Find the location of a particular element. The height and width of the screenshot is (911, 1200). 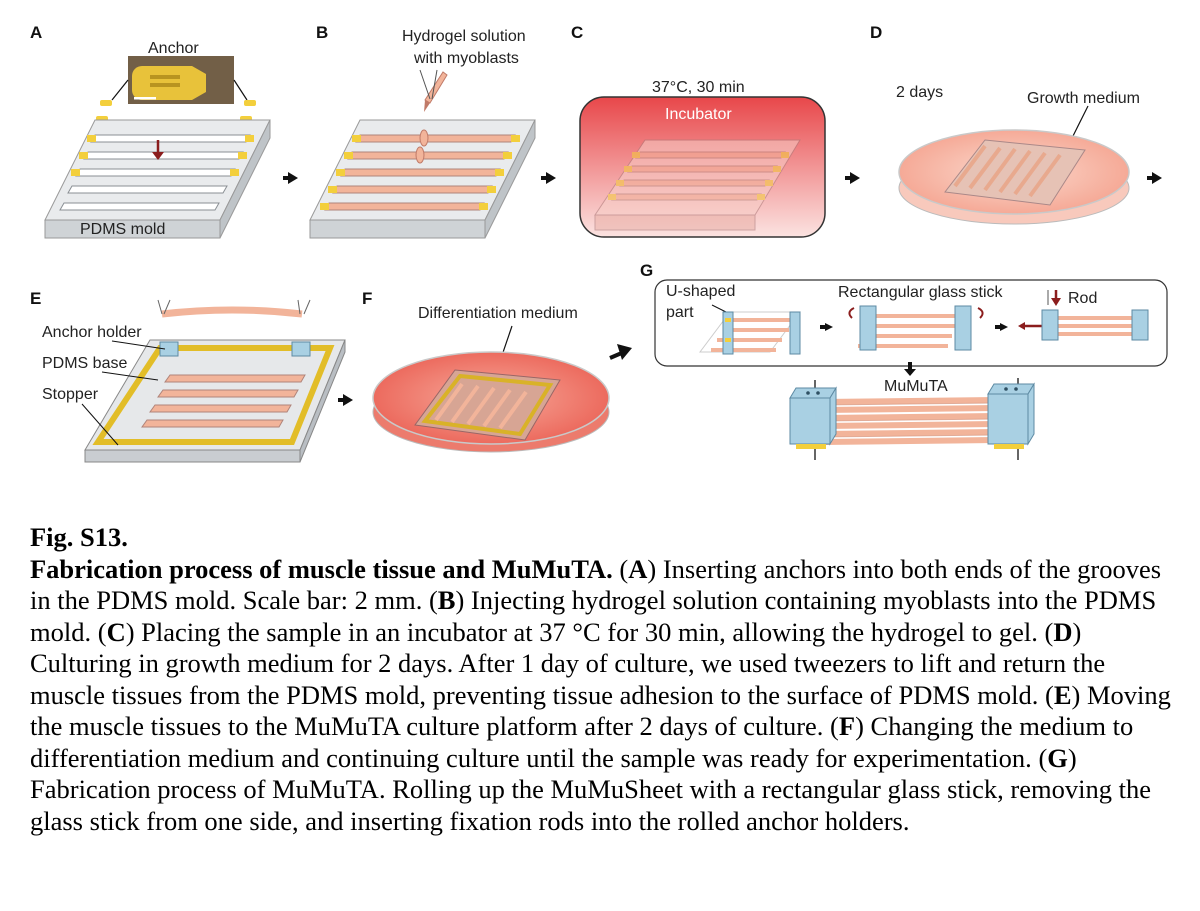

arrow-to-mumuta is located at coordinates (910, 372).